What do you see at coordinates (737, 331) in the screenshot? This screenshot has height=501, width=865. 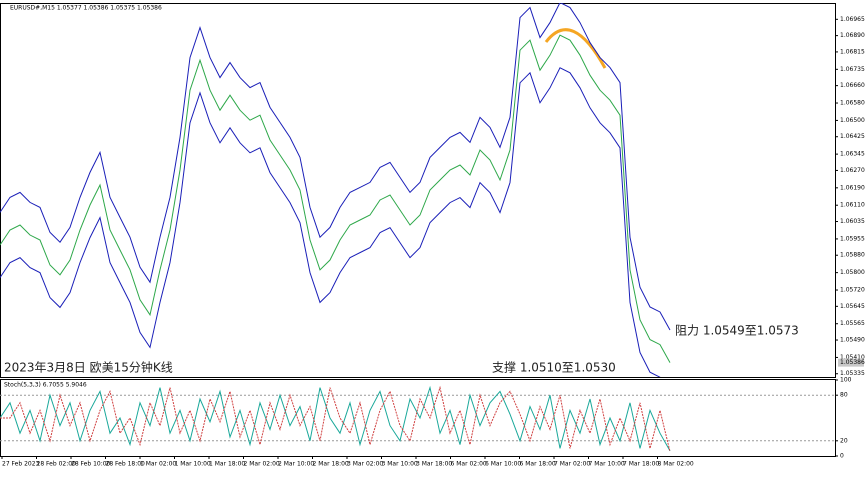 I see `resistance-note: 阻力 1.0549至1.0573` at bounding box center [737, 331].